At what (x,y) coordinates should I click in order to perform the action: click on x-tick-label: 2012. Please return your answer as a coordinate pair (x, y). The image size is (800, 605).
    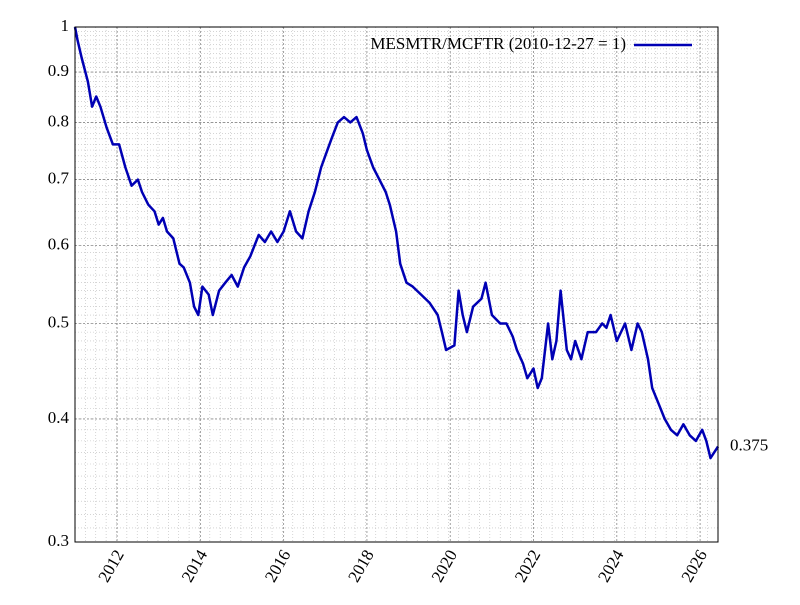
    Looking at the image, I should click on (110, 565).